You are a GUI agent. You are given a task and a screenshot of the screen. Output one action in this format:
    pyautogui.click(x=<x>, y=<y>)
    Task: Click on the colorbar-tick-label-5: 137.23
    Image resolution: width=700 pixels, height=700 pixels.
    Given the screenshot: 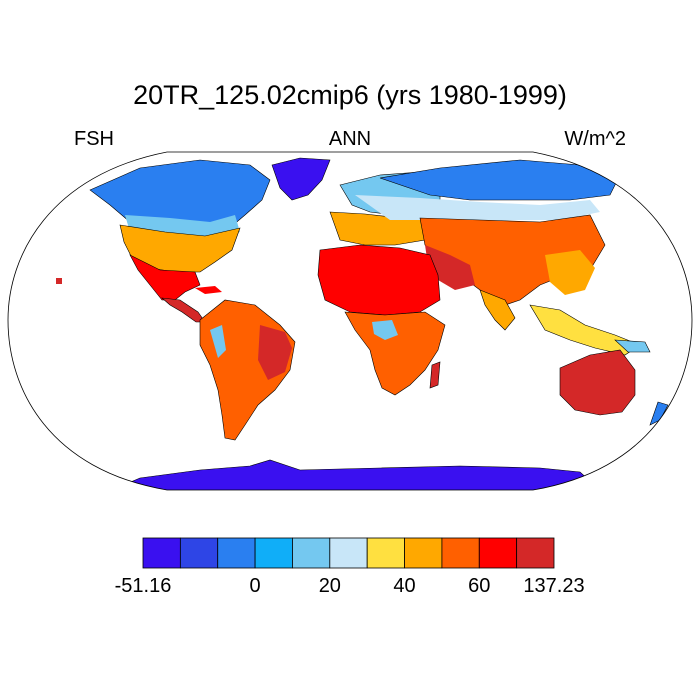 What is the action you would take?
    pyautogui.click(x=554, y=586)
    